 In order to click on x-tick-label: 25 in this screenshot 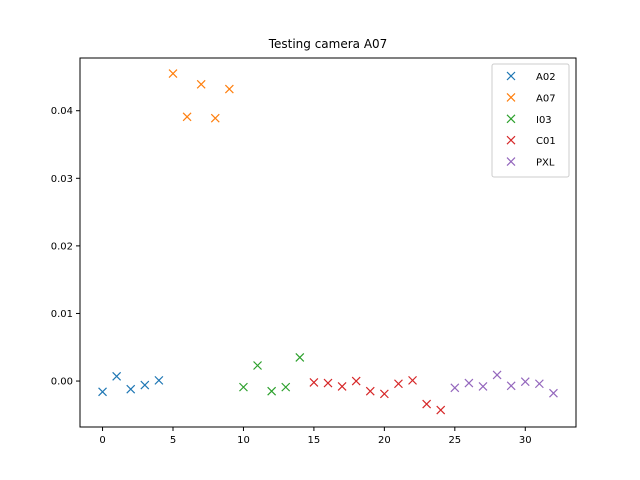, I will do `click(454, 440)`.